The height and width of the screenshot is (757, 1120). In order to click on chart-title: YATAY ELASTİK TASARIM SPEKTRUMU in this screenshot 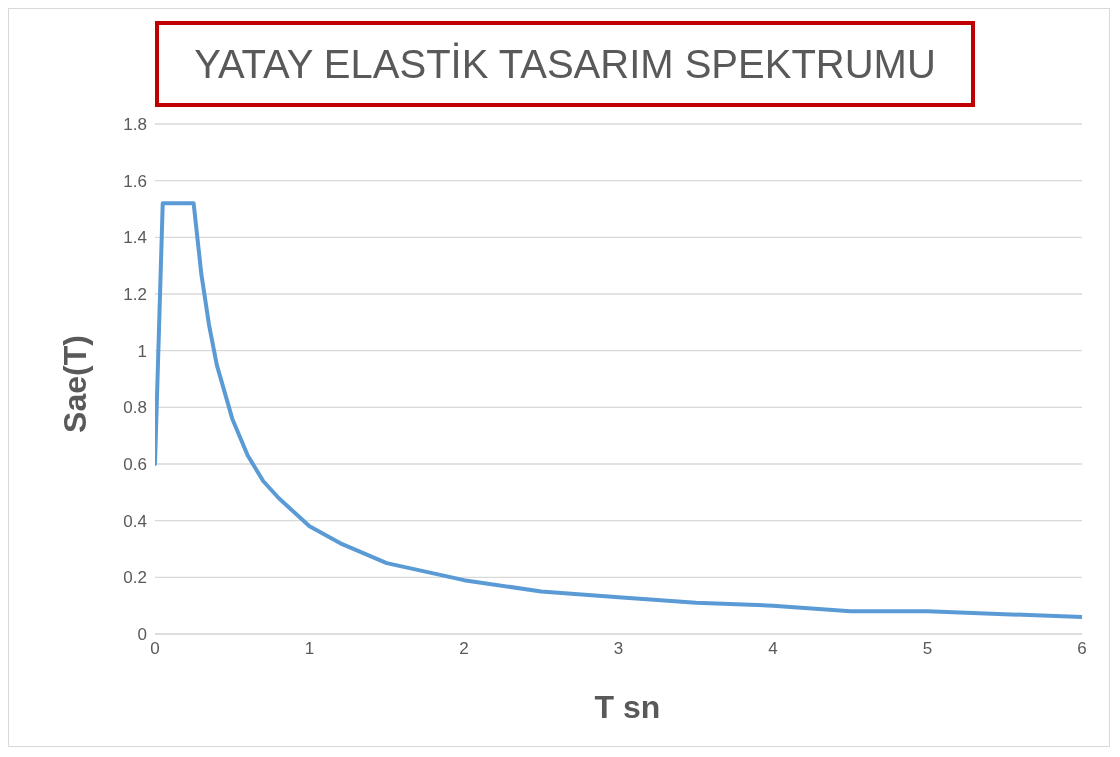, I will do `click(565, 64)`.